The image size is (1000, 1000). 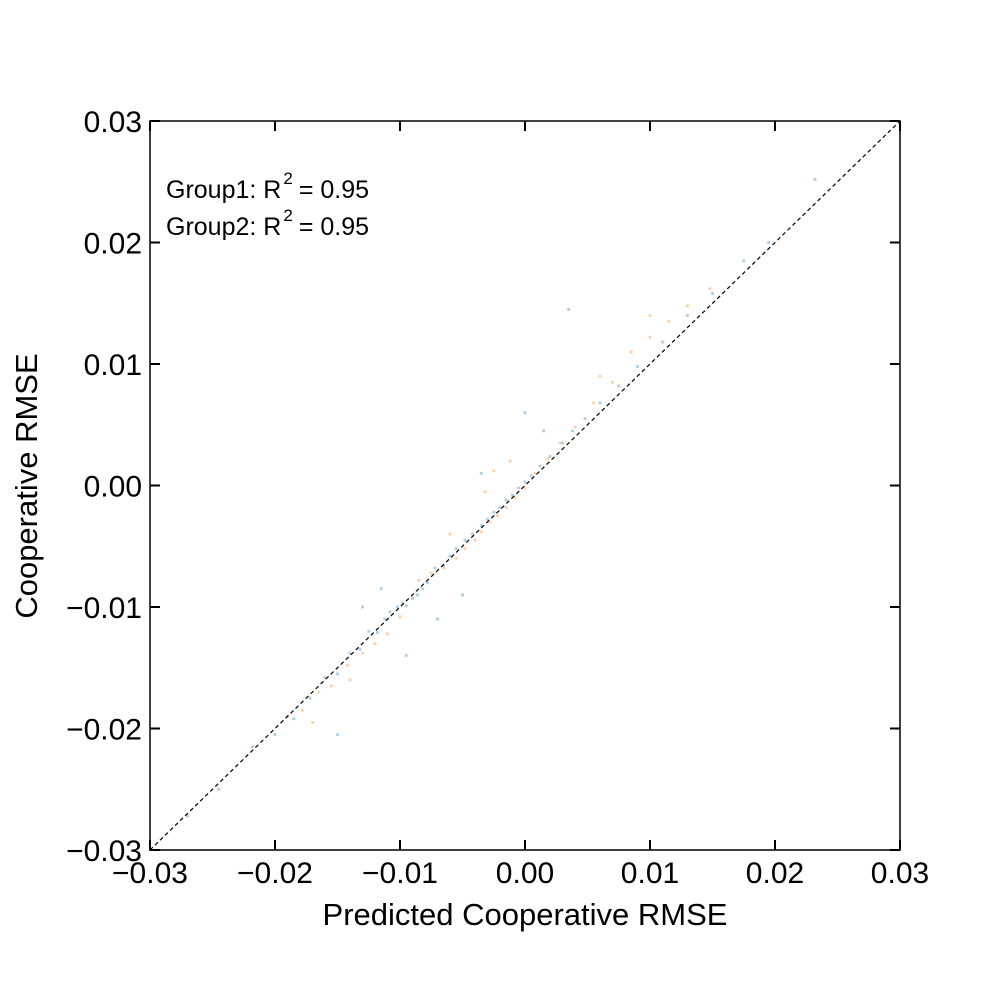 I want to click on annotation-group2: Group2: R 2 = 0.95, so click(x=267, y=223).